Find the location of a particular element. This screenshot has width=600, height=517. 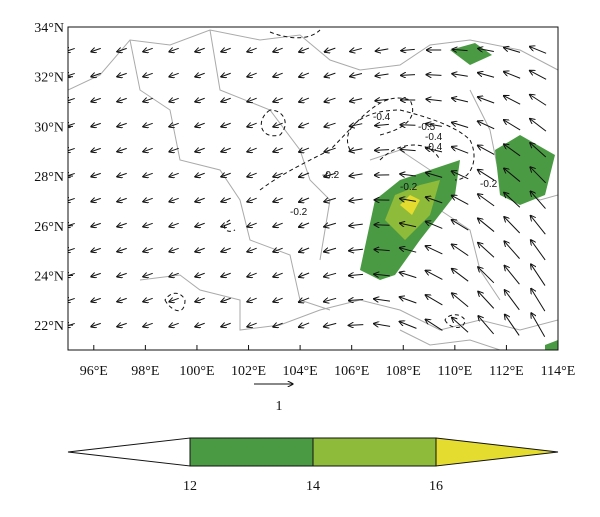

x-tick-label: 104°E is located at coordinates (300, 371).